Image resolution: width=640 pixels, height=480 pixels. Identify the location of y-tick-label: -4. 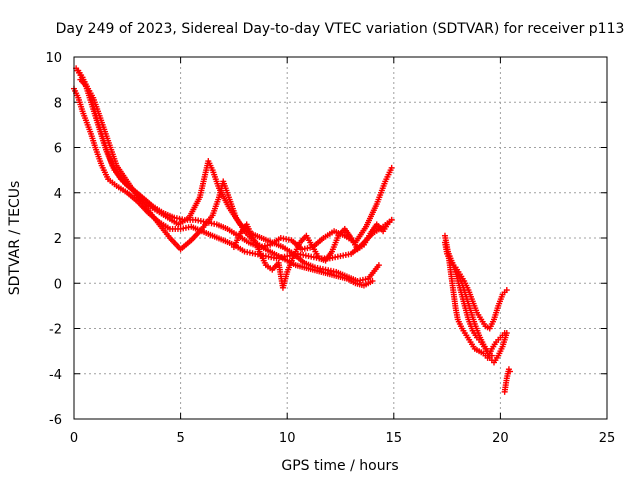
(55, 375).